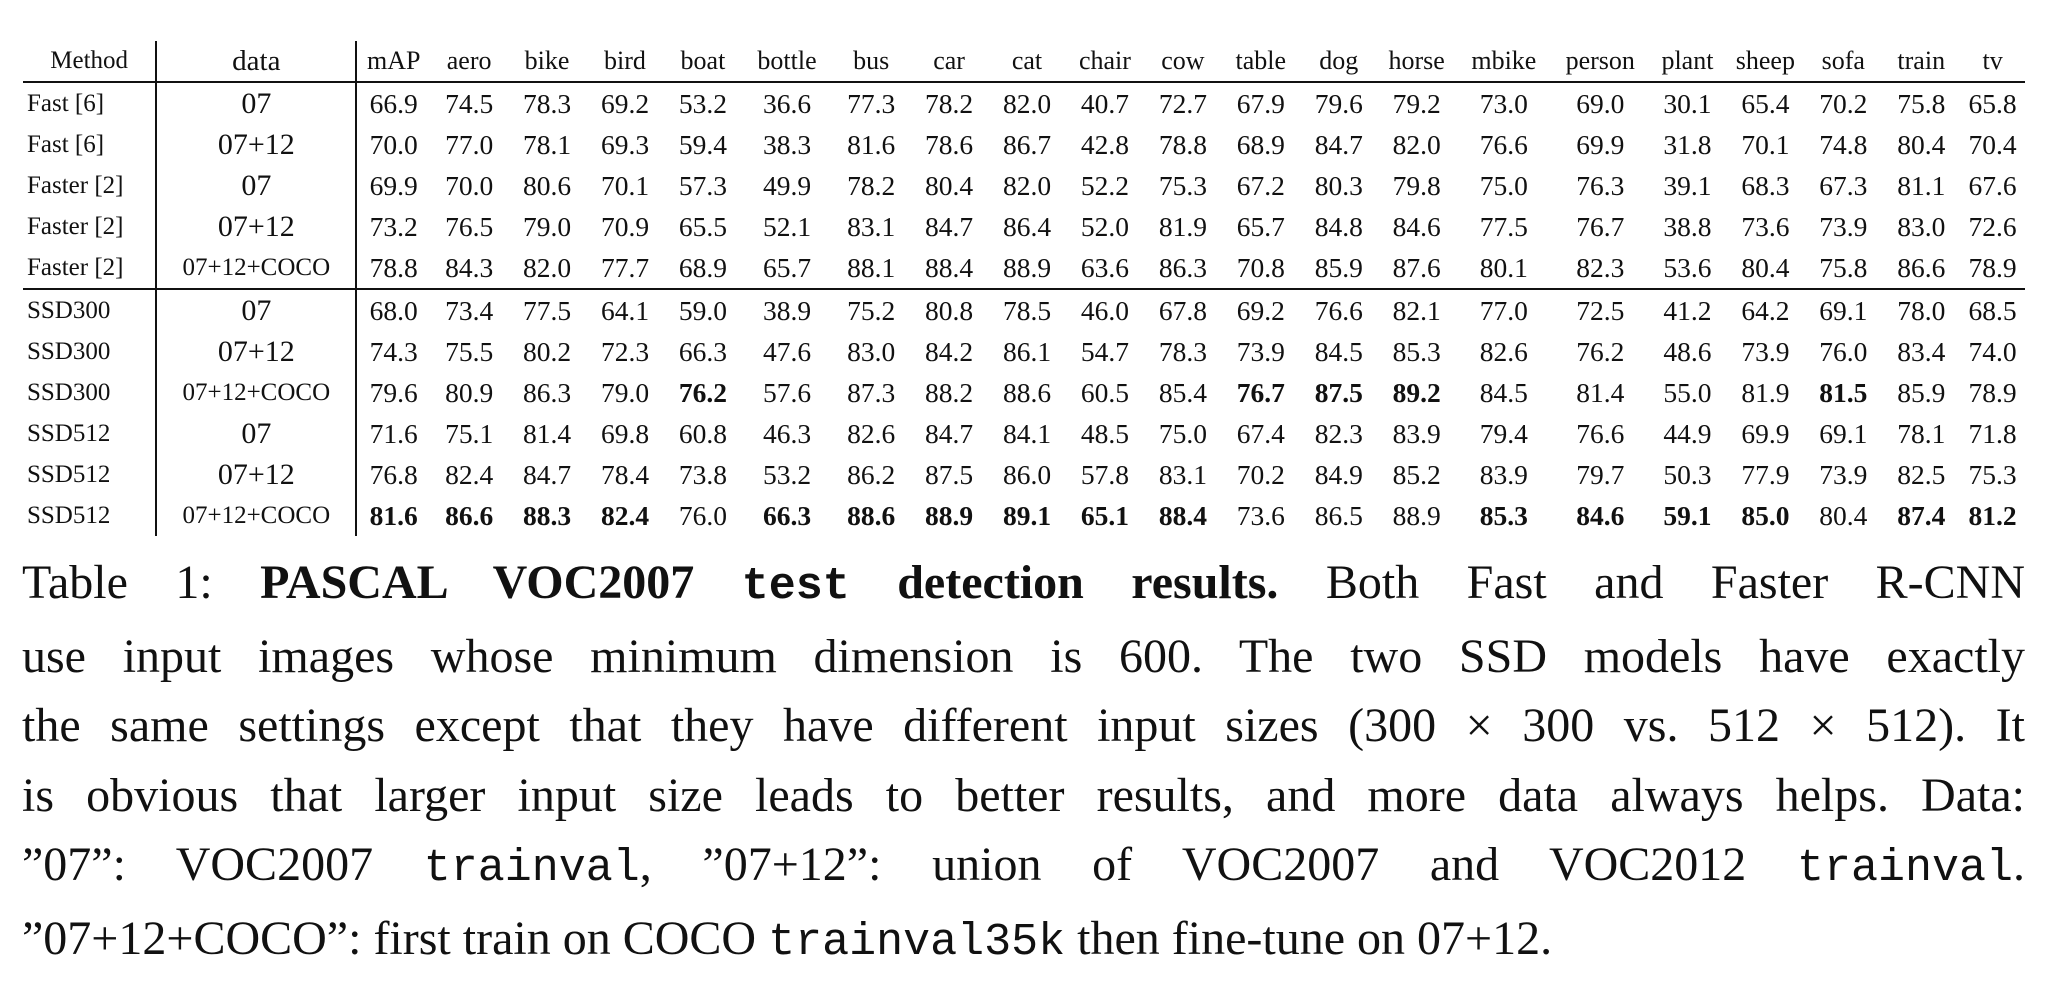 The height and width of the screenshot is (1001, 2045). I want to click on ap-cell: 72.3, so click(625, 351).